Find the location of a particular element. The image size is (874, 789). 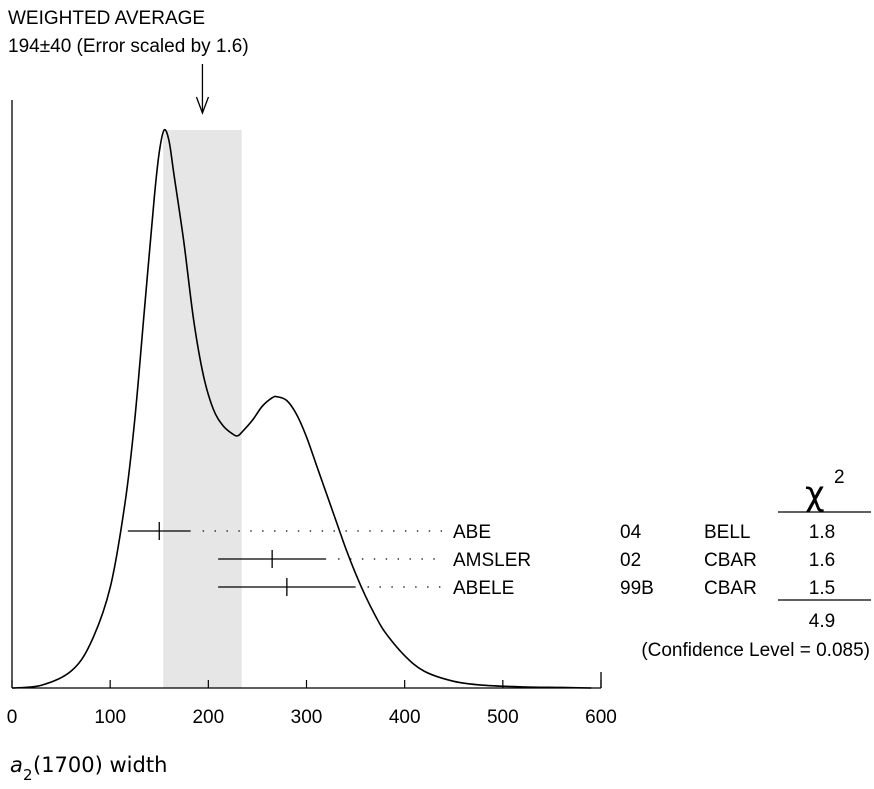

x-axis-title-rest: (1700) width is located at coordinates (100, 765).